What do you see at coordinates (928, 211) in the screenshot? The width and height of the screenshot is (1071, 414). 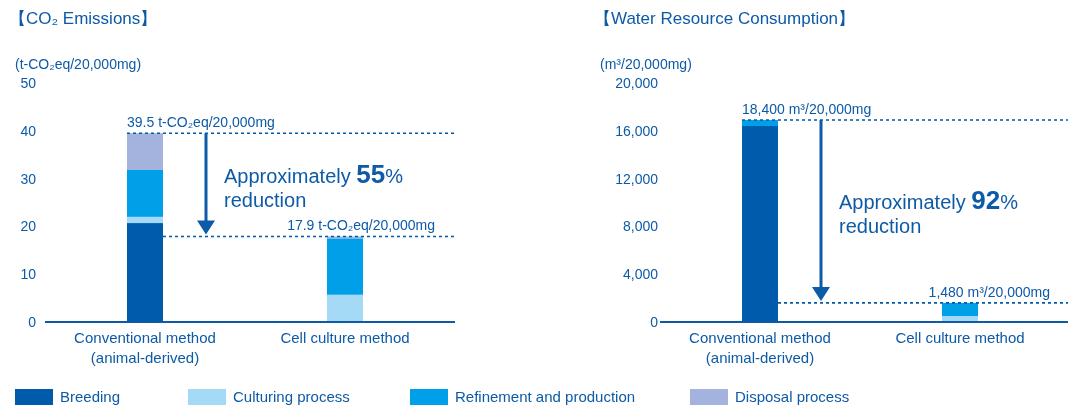 I see `text: Approximately 92% reduction` at bounding box center [928, 211].